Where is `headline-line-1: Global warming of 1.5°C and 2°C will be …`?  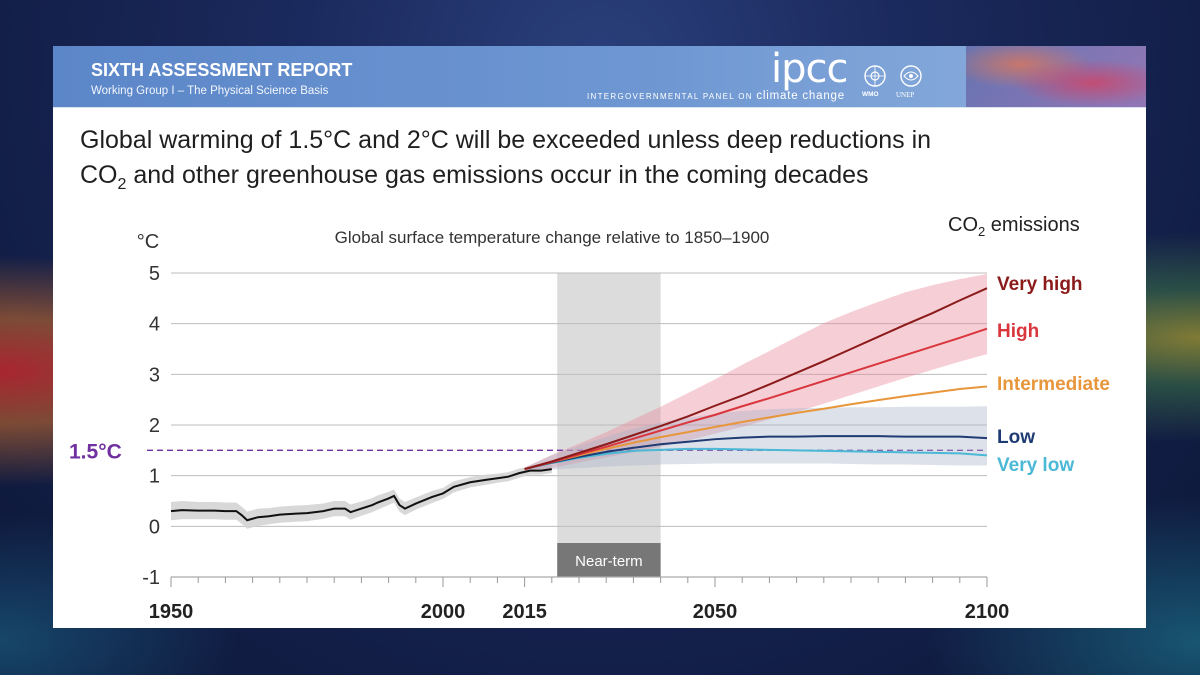 headline-line-1: Global warming of 1.5°C and 2°C will be … is located at coordinates (506, 140).